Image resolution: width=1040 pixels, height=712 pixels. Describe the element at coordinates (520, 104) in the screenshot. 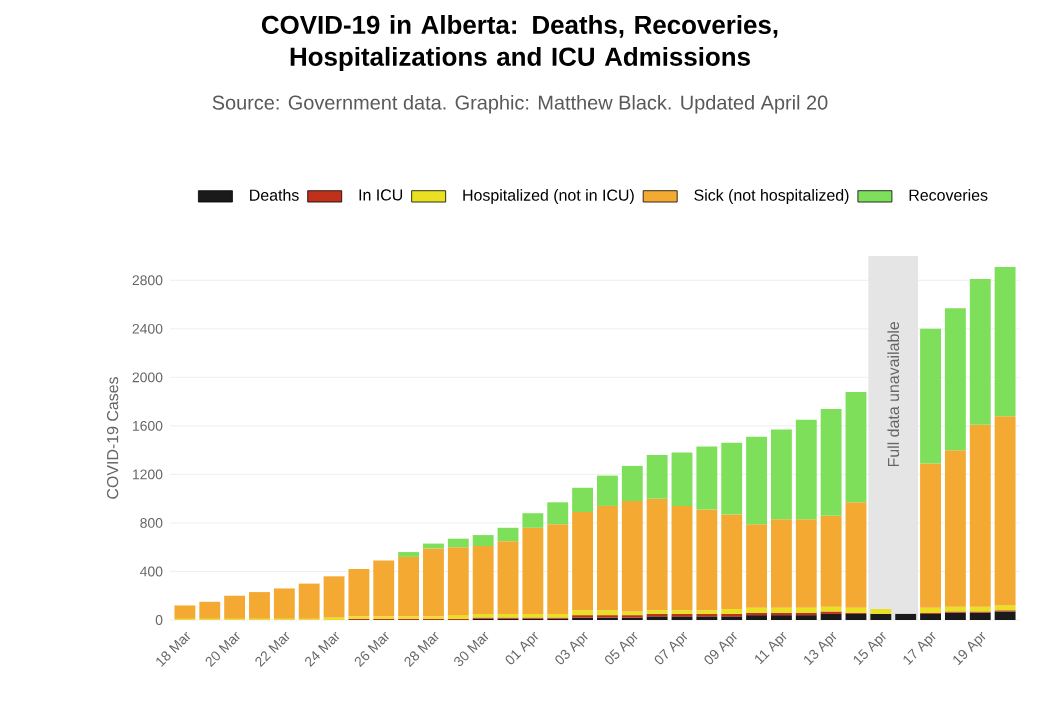

I see `chart-subtitle: Source: Government data. Graphic: Matthew Black. Updated April 20` at that location.